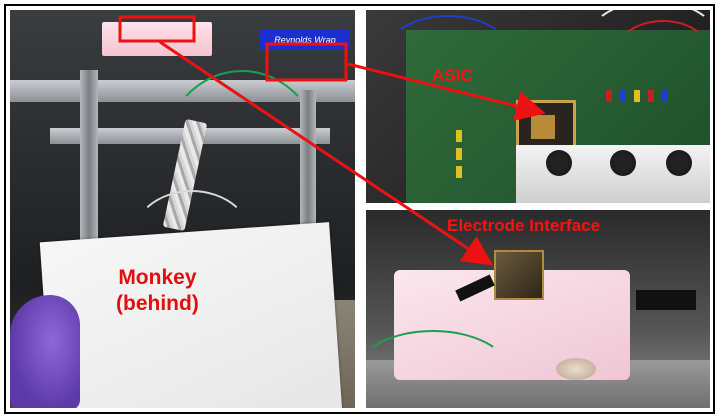  I want to click on reynolds-wrap-box: Reynolds Wrap, so click(305, 40).